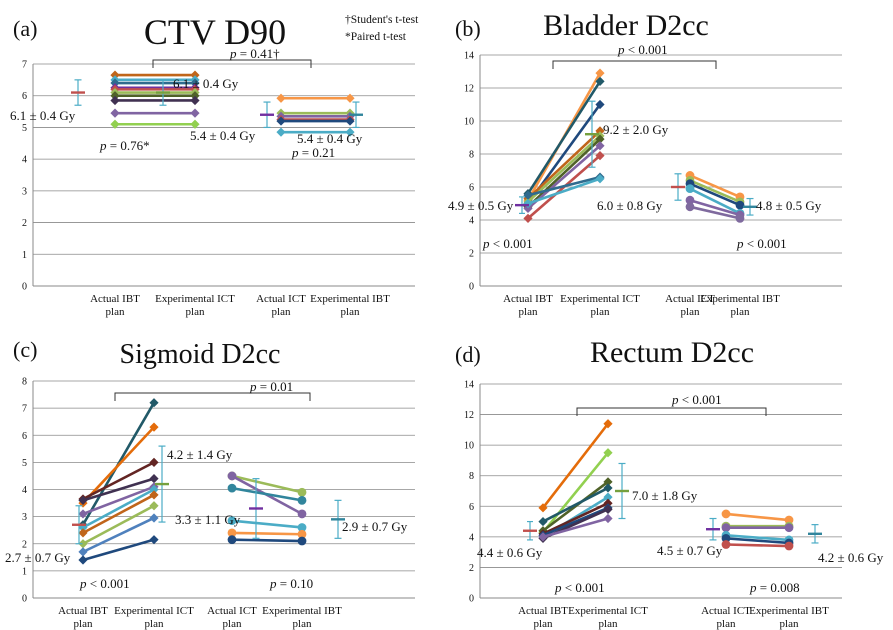 The width and height of the screenshot is (893, 630). I want to click on panel-label: (a), so click(25, 28).